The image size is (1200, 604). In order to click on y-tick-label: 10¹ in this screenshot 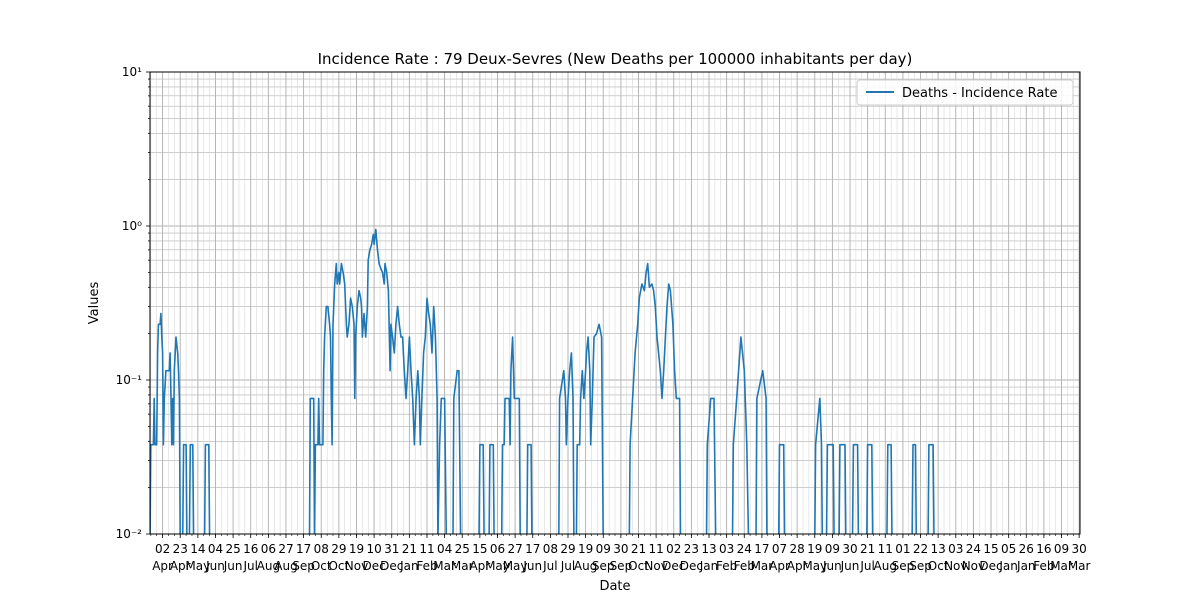, I will do `click(132, 72)`.